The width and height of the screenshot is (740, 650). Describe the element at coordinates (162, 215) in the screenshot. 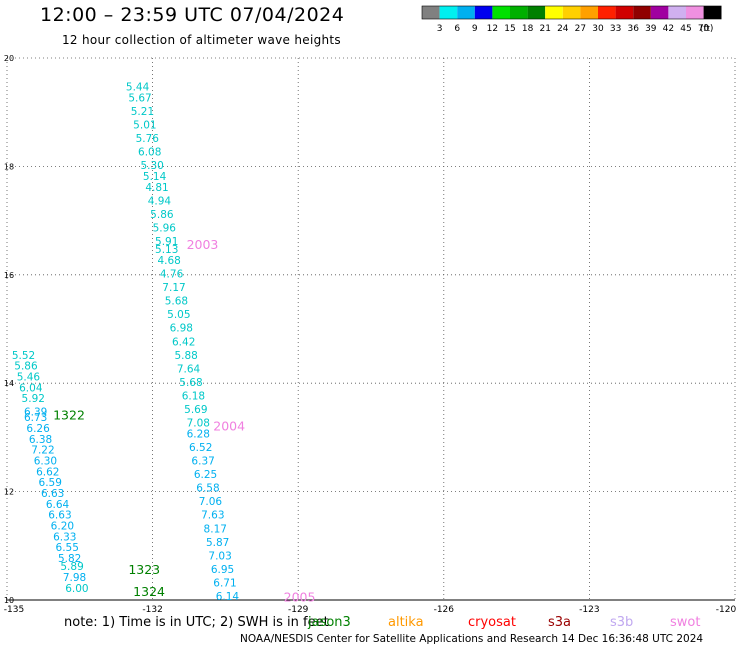

I see `swh-point-label: 5.86` at that location.